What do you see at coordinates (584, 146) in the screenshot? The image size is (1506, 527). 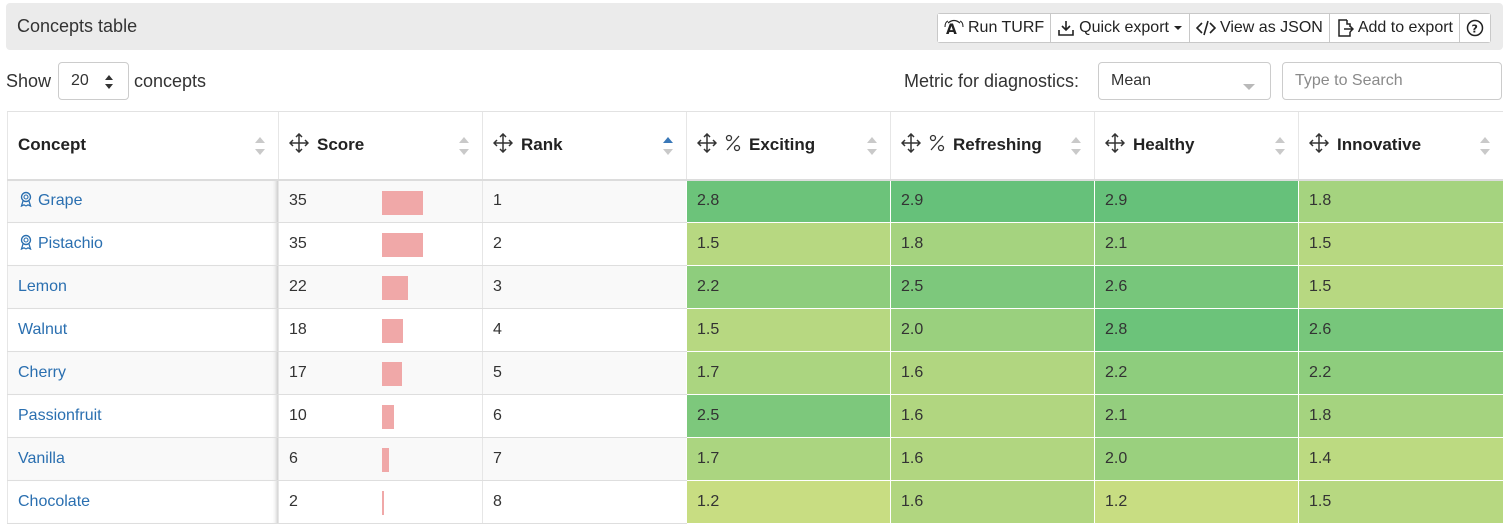 I see `column-header-rank: Rank` at bounding box center [584, 146].